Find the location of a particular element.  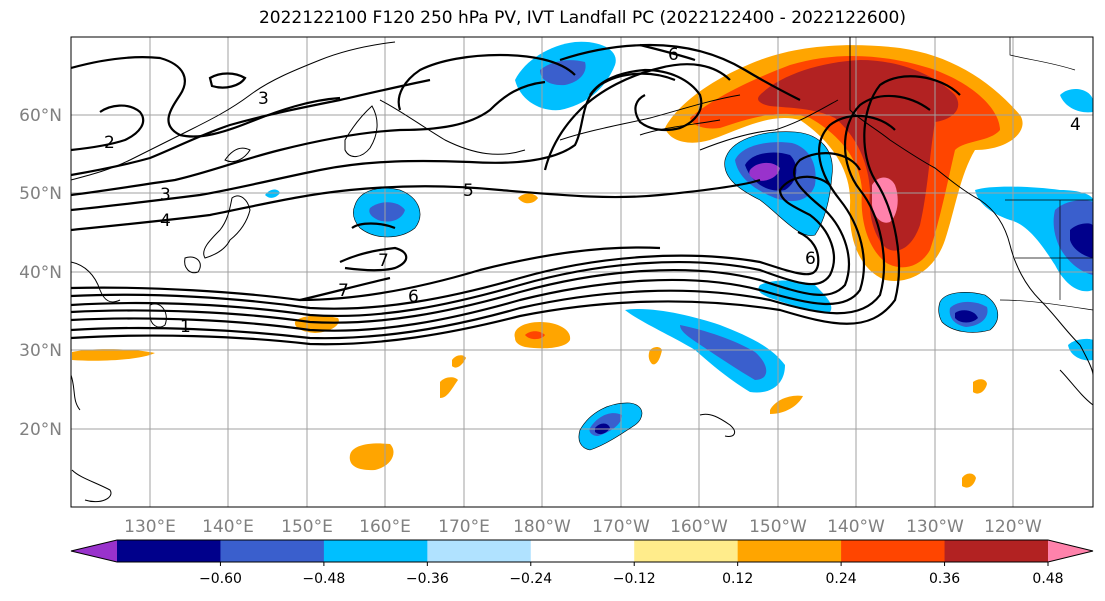

contour-label-6c: 6 is located at coordinates (413, 297).